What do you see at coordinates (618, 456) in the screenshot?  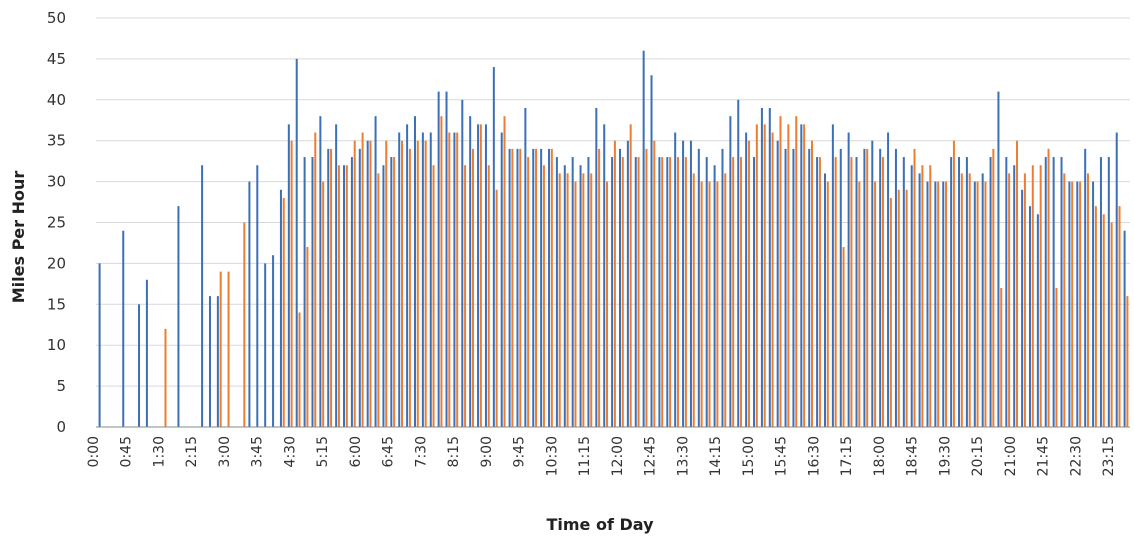 I see `x-tick-label: 12:00` at bounding box center [618, 456].